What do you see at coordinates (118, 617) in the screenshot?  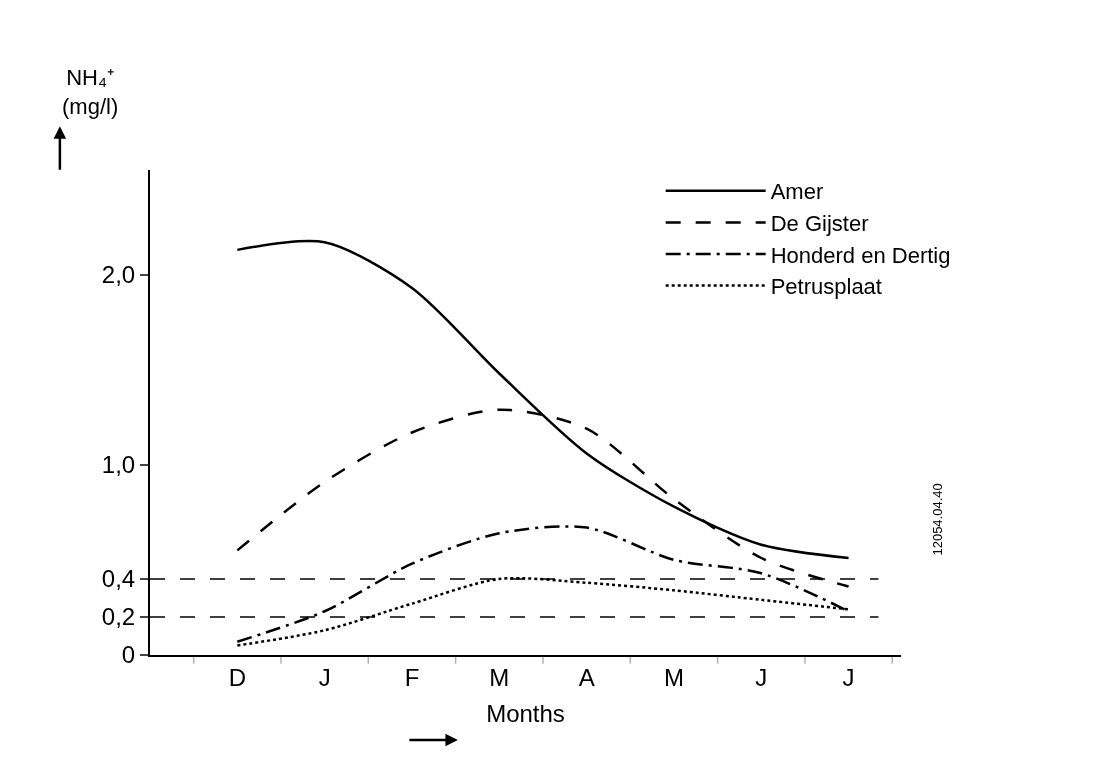 I see `y-tick-label: 0,2` at bounding box center [118, 617].